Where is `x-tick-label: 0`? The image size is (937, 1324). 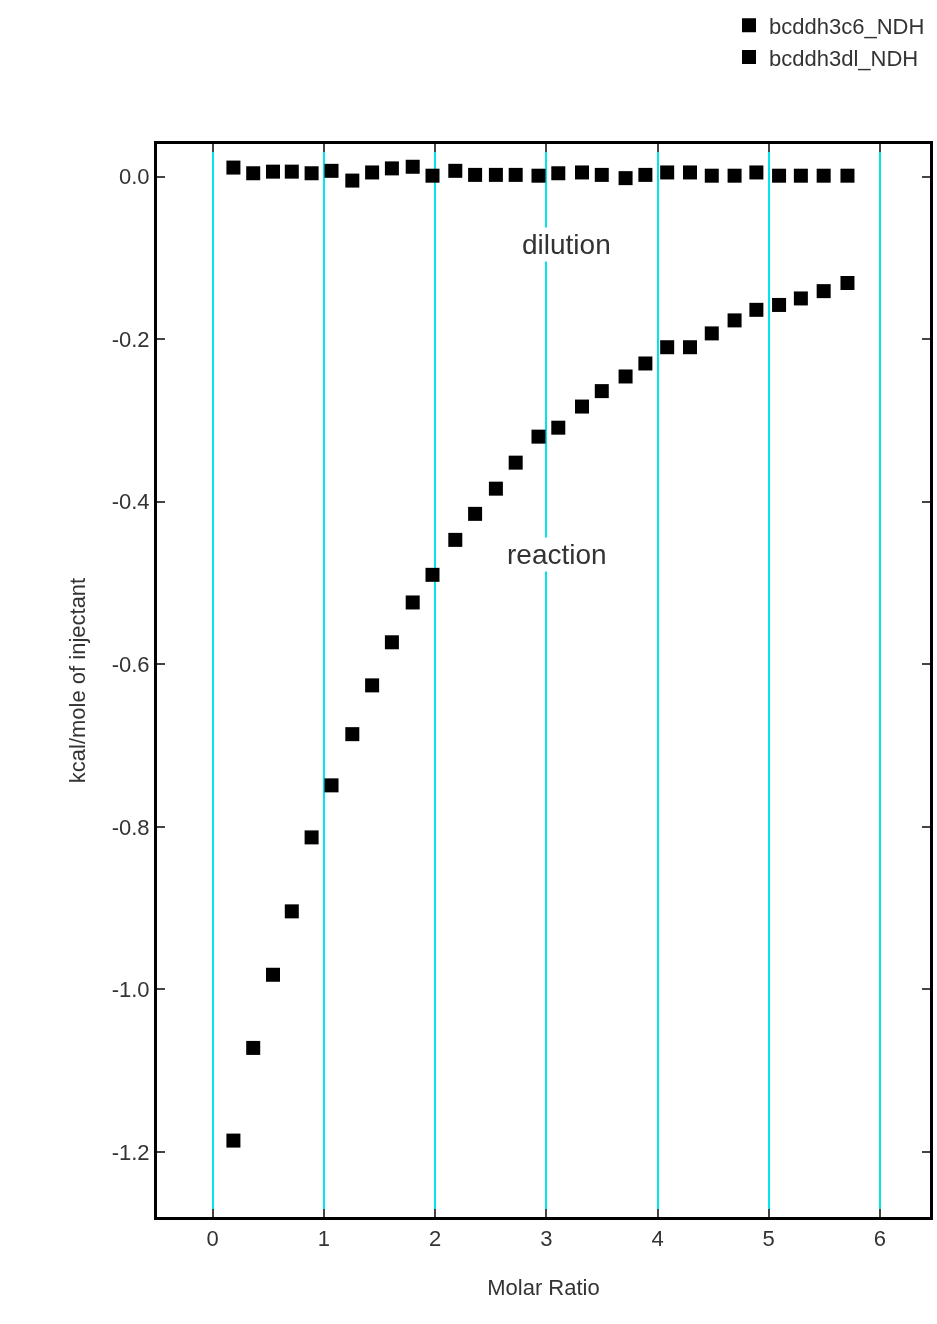 x-tick-label: 0 is located at coordinates (212, 1239).